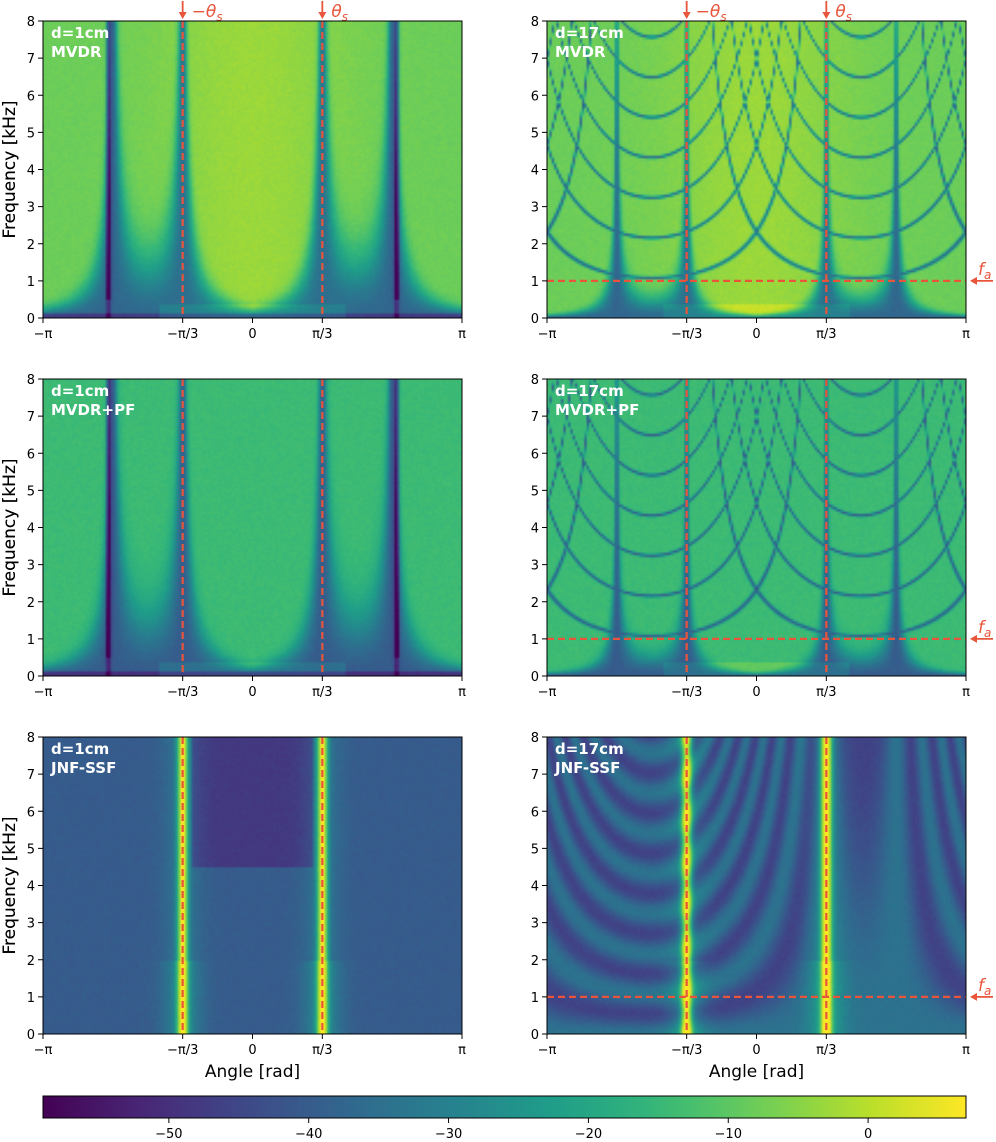 The width and height of the screenshot is (996, 1142). Describe the element at coordinates (580, 52) in the screenshot. I see `panel-method-label: MVDR` at that location.